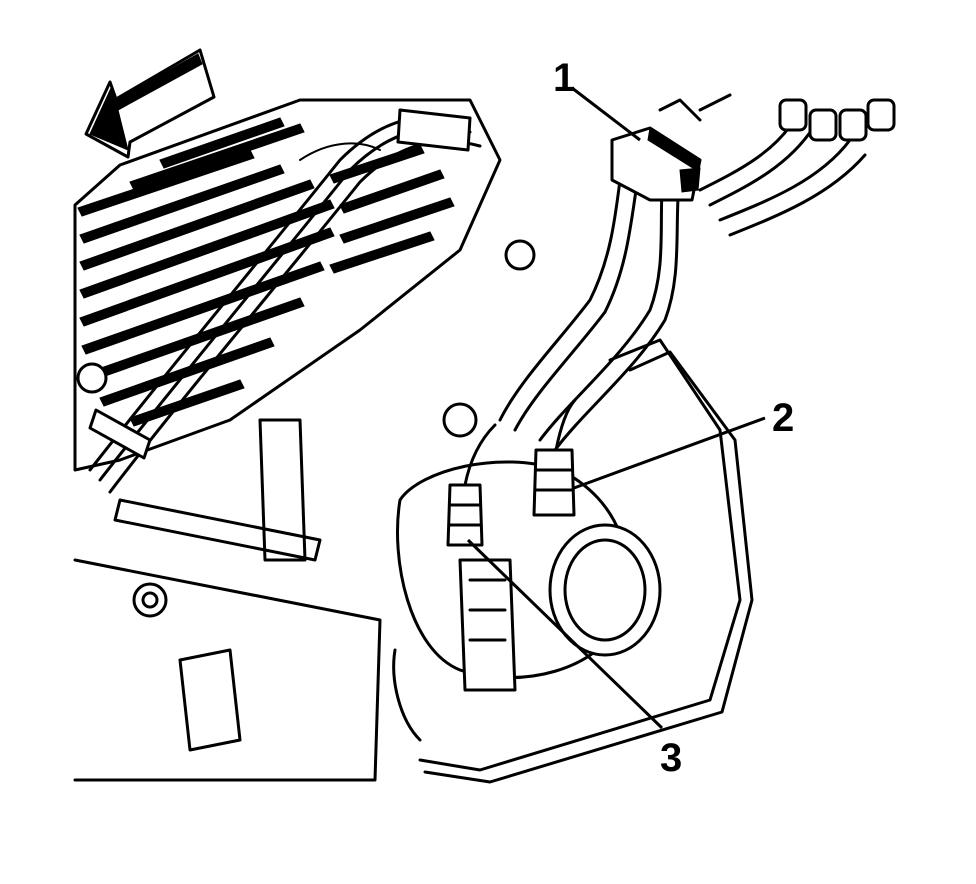 Image resolution: width=976 pixels, height=884 pixels. What do you see at coordinates (671, 758) in the screenshot?
I see `callout-3-label: 3` at bounding box center [671, 758].